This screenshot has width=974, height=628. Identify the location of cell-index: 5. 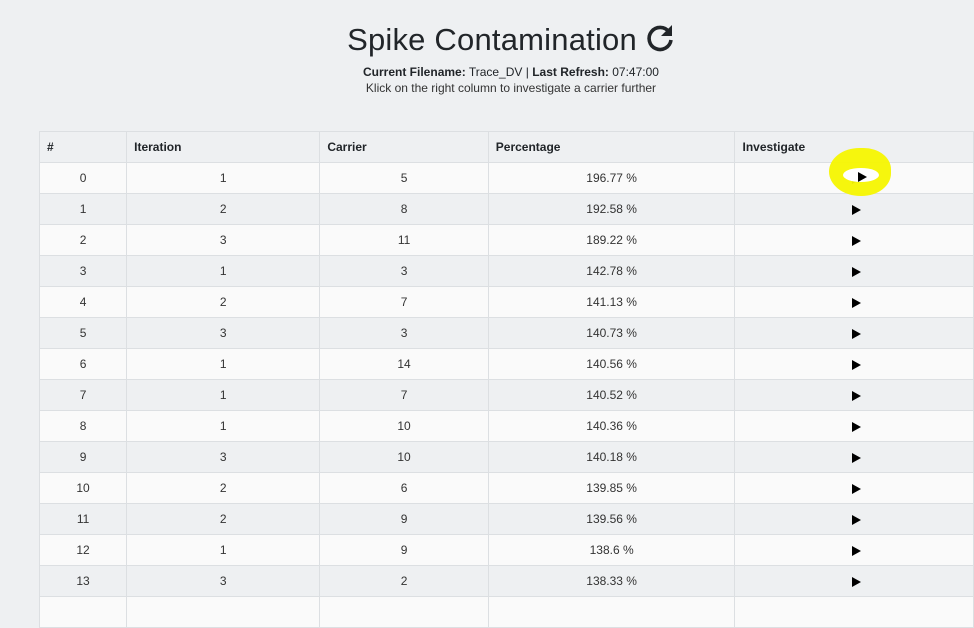
(83, 333).